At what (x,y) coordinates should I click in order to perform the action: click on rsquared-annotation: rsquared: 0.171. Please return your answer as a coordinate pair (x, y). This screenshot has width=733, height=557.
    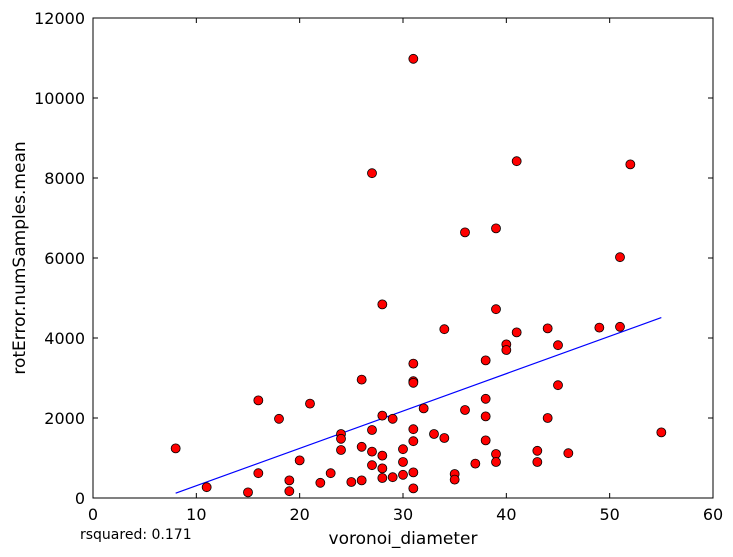
    Looking at the image, I should click on (136, 535).